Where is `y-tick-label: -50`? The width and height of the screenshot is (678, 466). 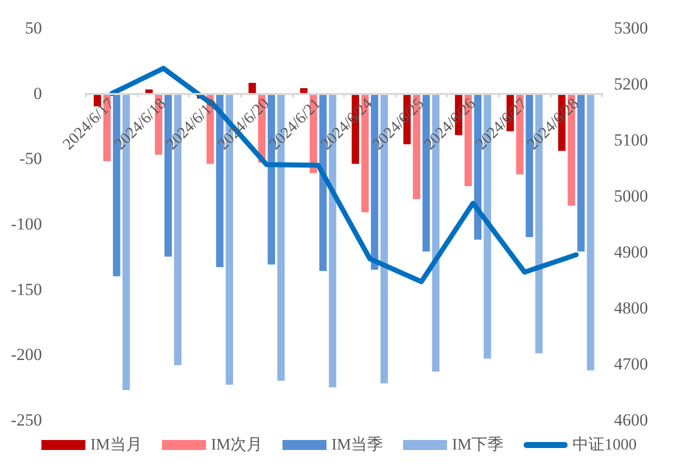
y-tick-label: -50 is located at coordinates (30, 158).